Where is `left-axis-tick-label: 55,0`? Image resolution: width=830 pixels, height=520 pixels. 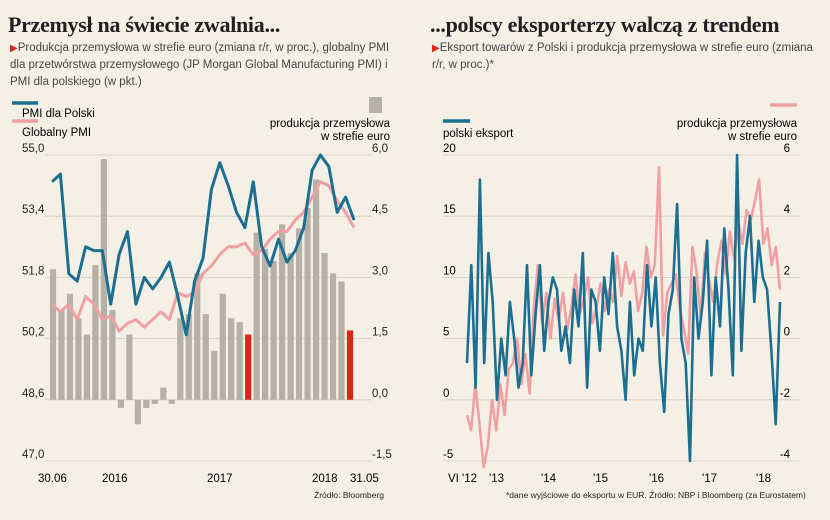
left-axis-tick-label: 55,0 is located at coordinates (33, 149).